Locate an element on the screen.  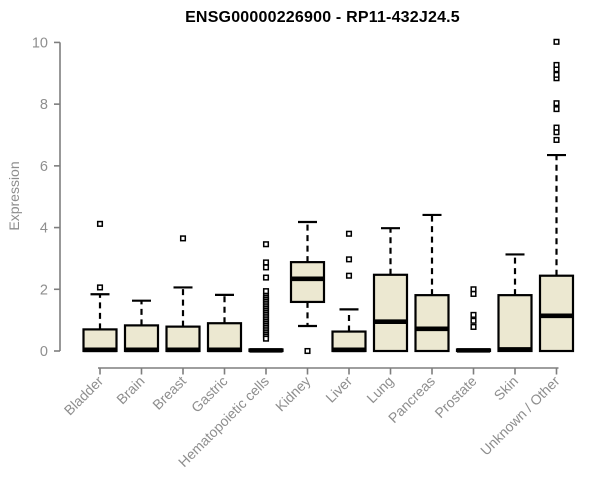
x-tick-label: Liver is located at coordinates (338, 389).